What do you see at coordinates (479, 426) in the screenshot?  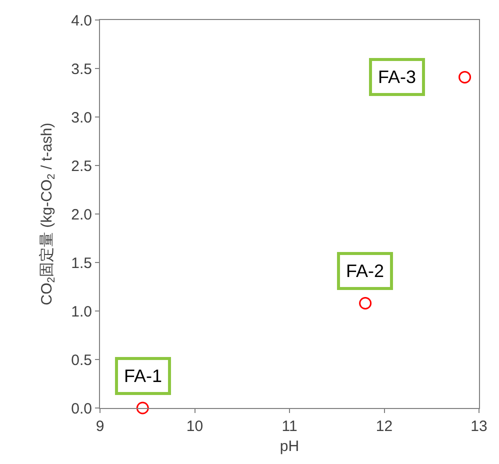 I see `x-tick-label: 13` at bounding box center [479, 426].